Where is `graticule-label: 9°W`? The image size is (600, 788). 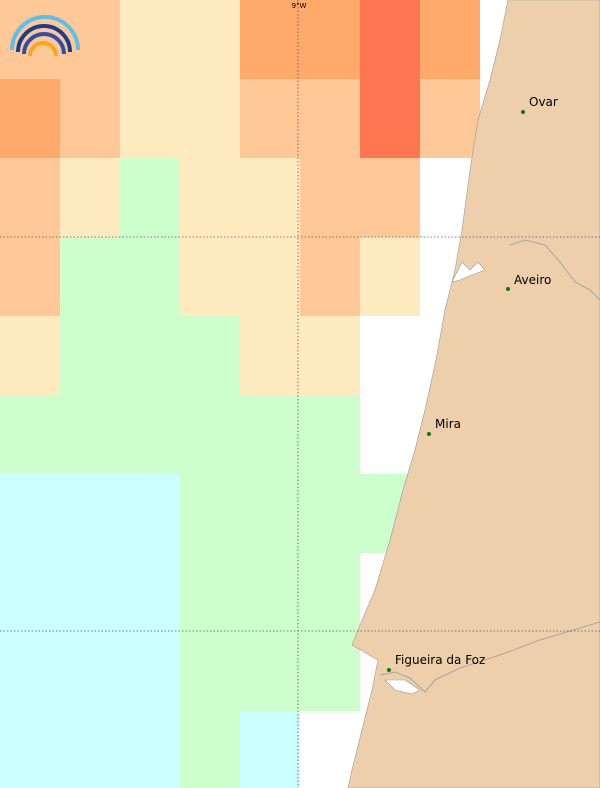
graticule-label: 9°W is located at coordinates (299, 6).